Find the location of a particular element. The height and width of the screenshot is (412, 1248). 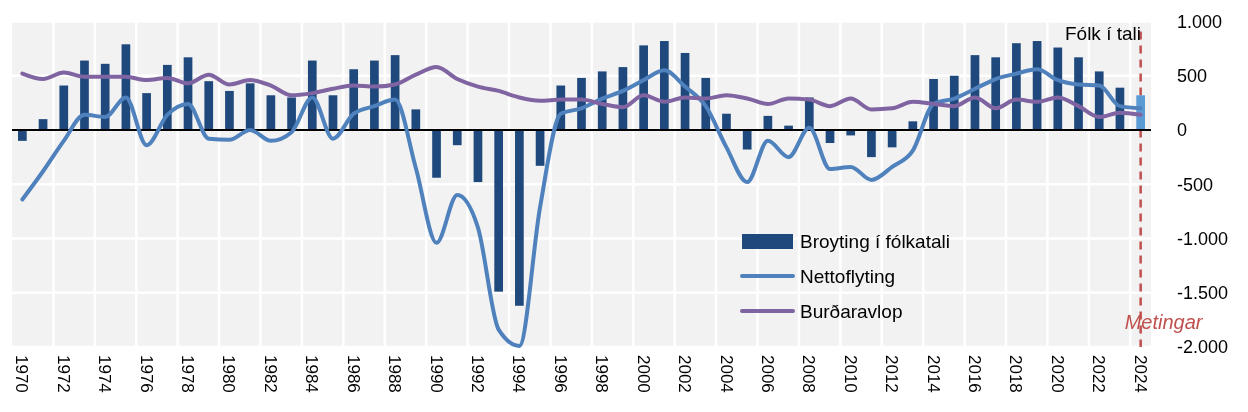

legend-label: Broyting í fólkatali is located at coordinates (875, 241).